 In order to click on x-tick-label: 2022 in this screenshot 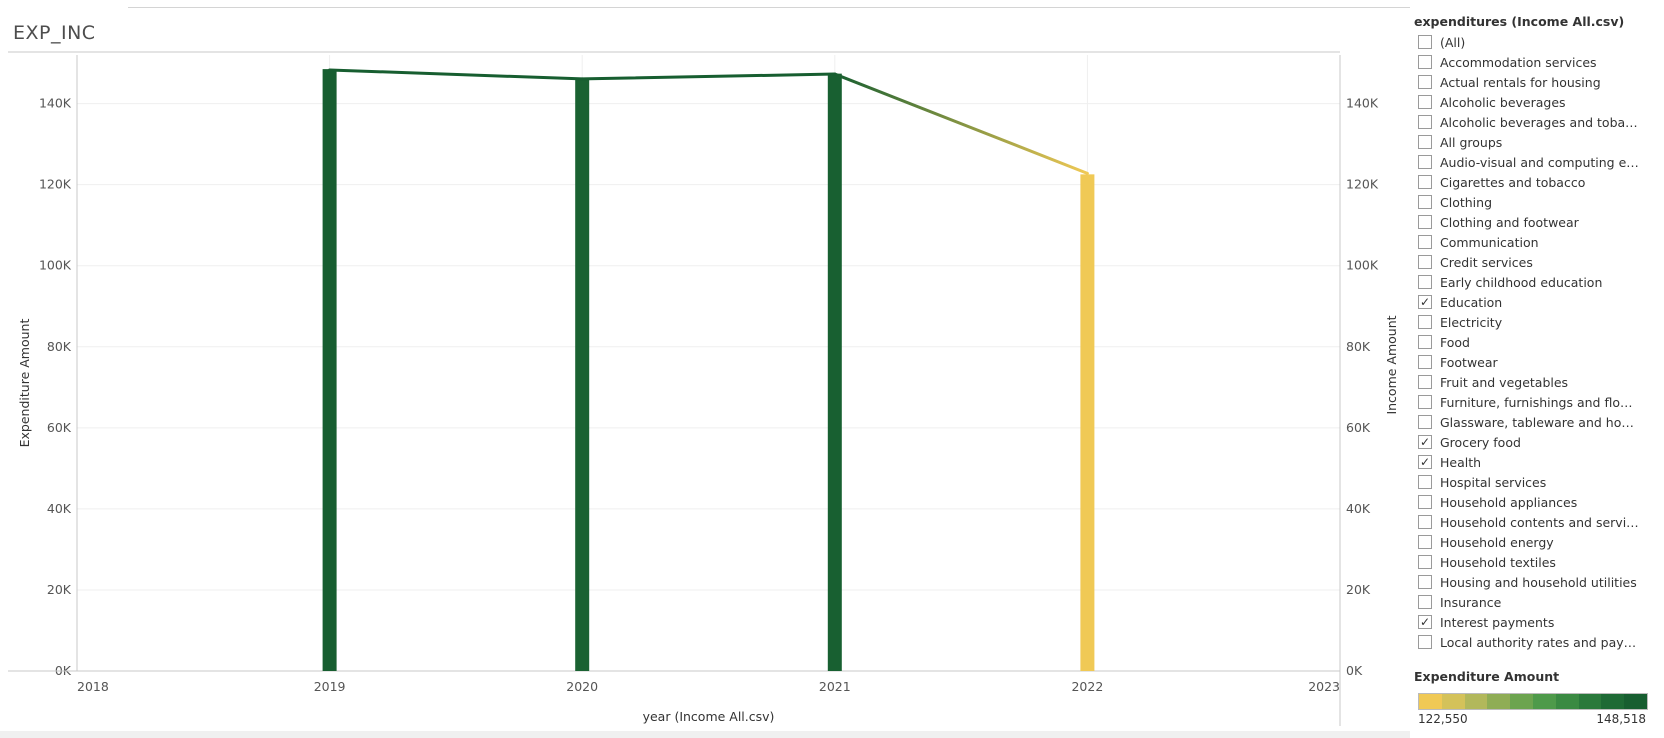, I will do `click(1087, 686)`.